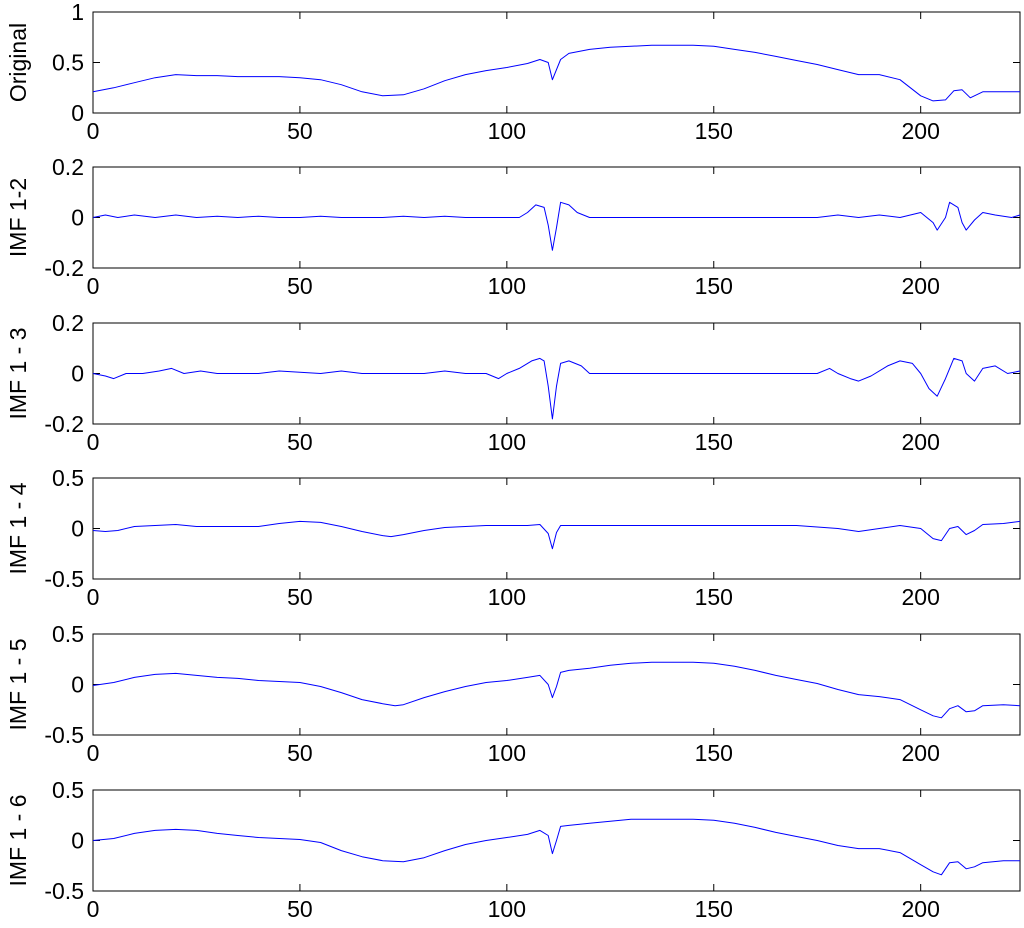  Describe the element at coordinates (18, 62) in the screenshot. I see `y-axis-label: Original` at that location.